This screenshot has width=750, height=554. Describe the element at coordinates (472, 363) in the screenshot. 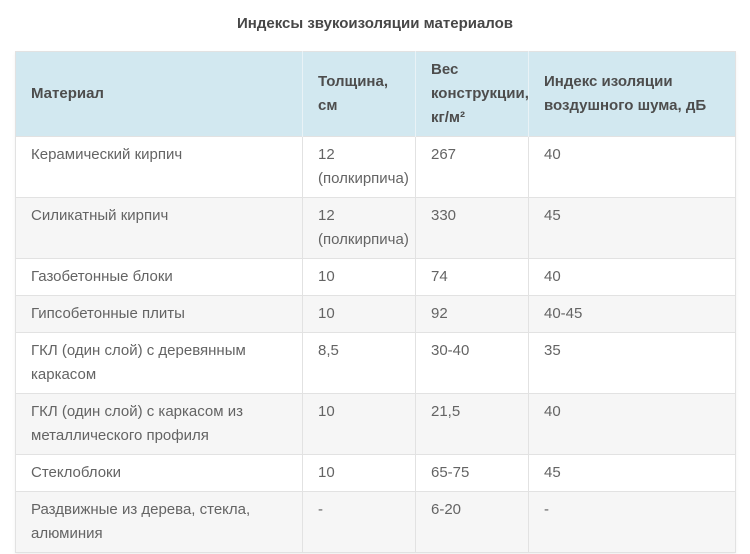

I see `cell-weight: 30-40` at that location.